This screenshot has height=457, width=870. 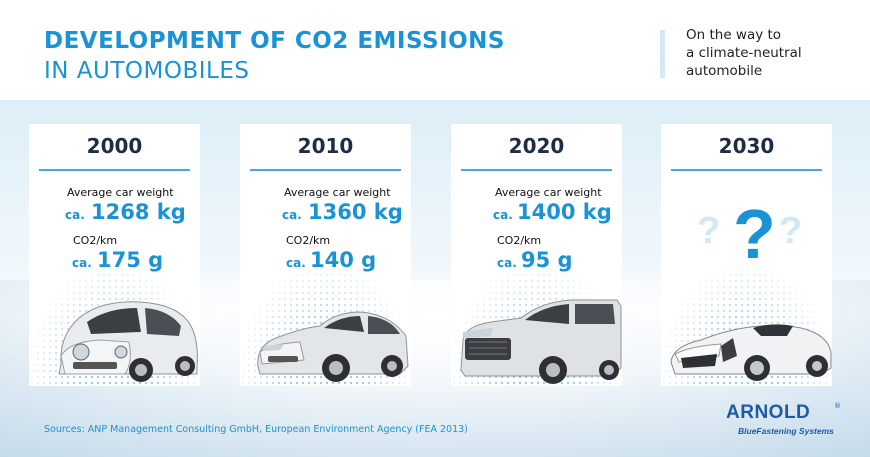 I want to click on question-mark-small-right: ?, so click(x=791, y=231).